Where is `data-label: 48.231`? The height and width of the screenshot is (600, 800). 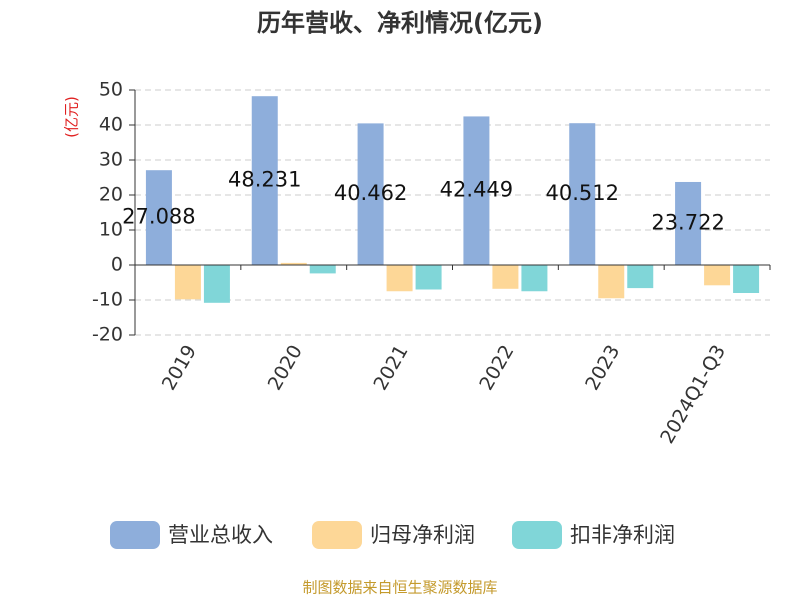 data-label: 48.231 is located at coordinates (264, 180).